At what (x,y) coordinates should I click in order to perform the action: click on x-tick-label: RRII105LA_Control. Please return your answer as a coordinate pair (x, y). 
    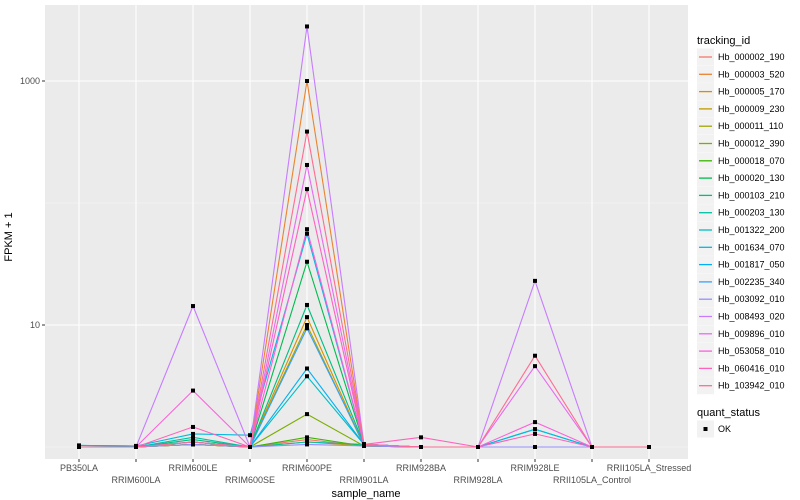
    Looking at the image, I should click on (592, 480).